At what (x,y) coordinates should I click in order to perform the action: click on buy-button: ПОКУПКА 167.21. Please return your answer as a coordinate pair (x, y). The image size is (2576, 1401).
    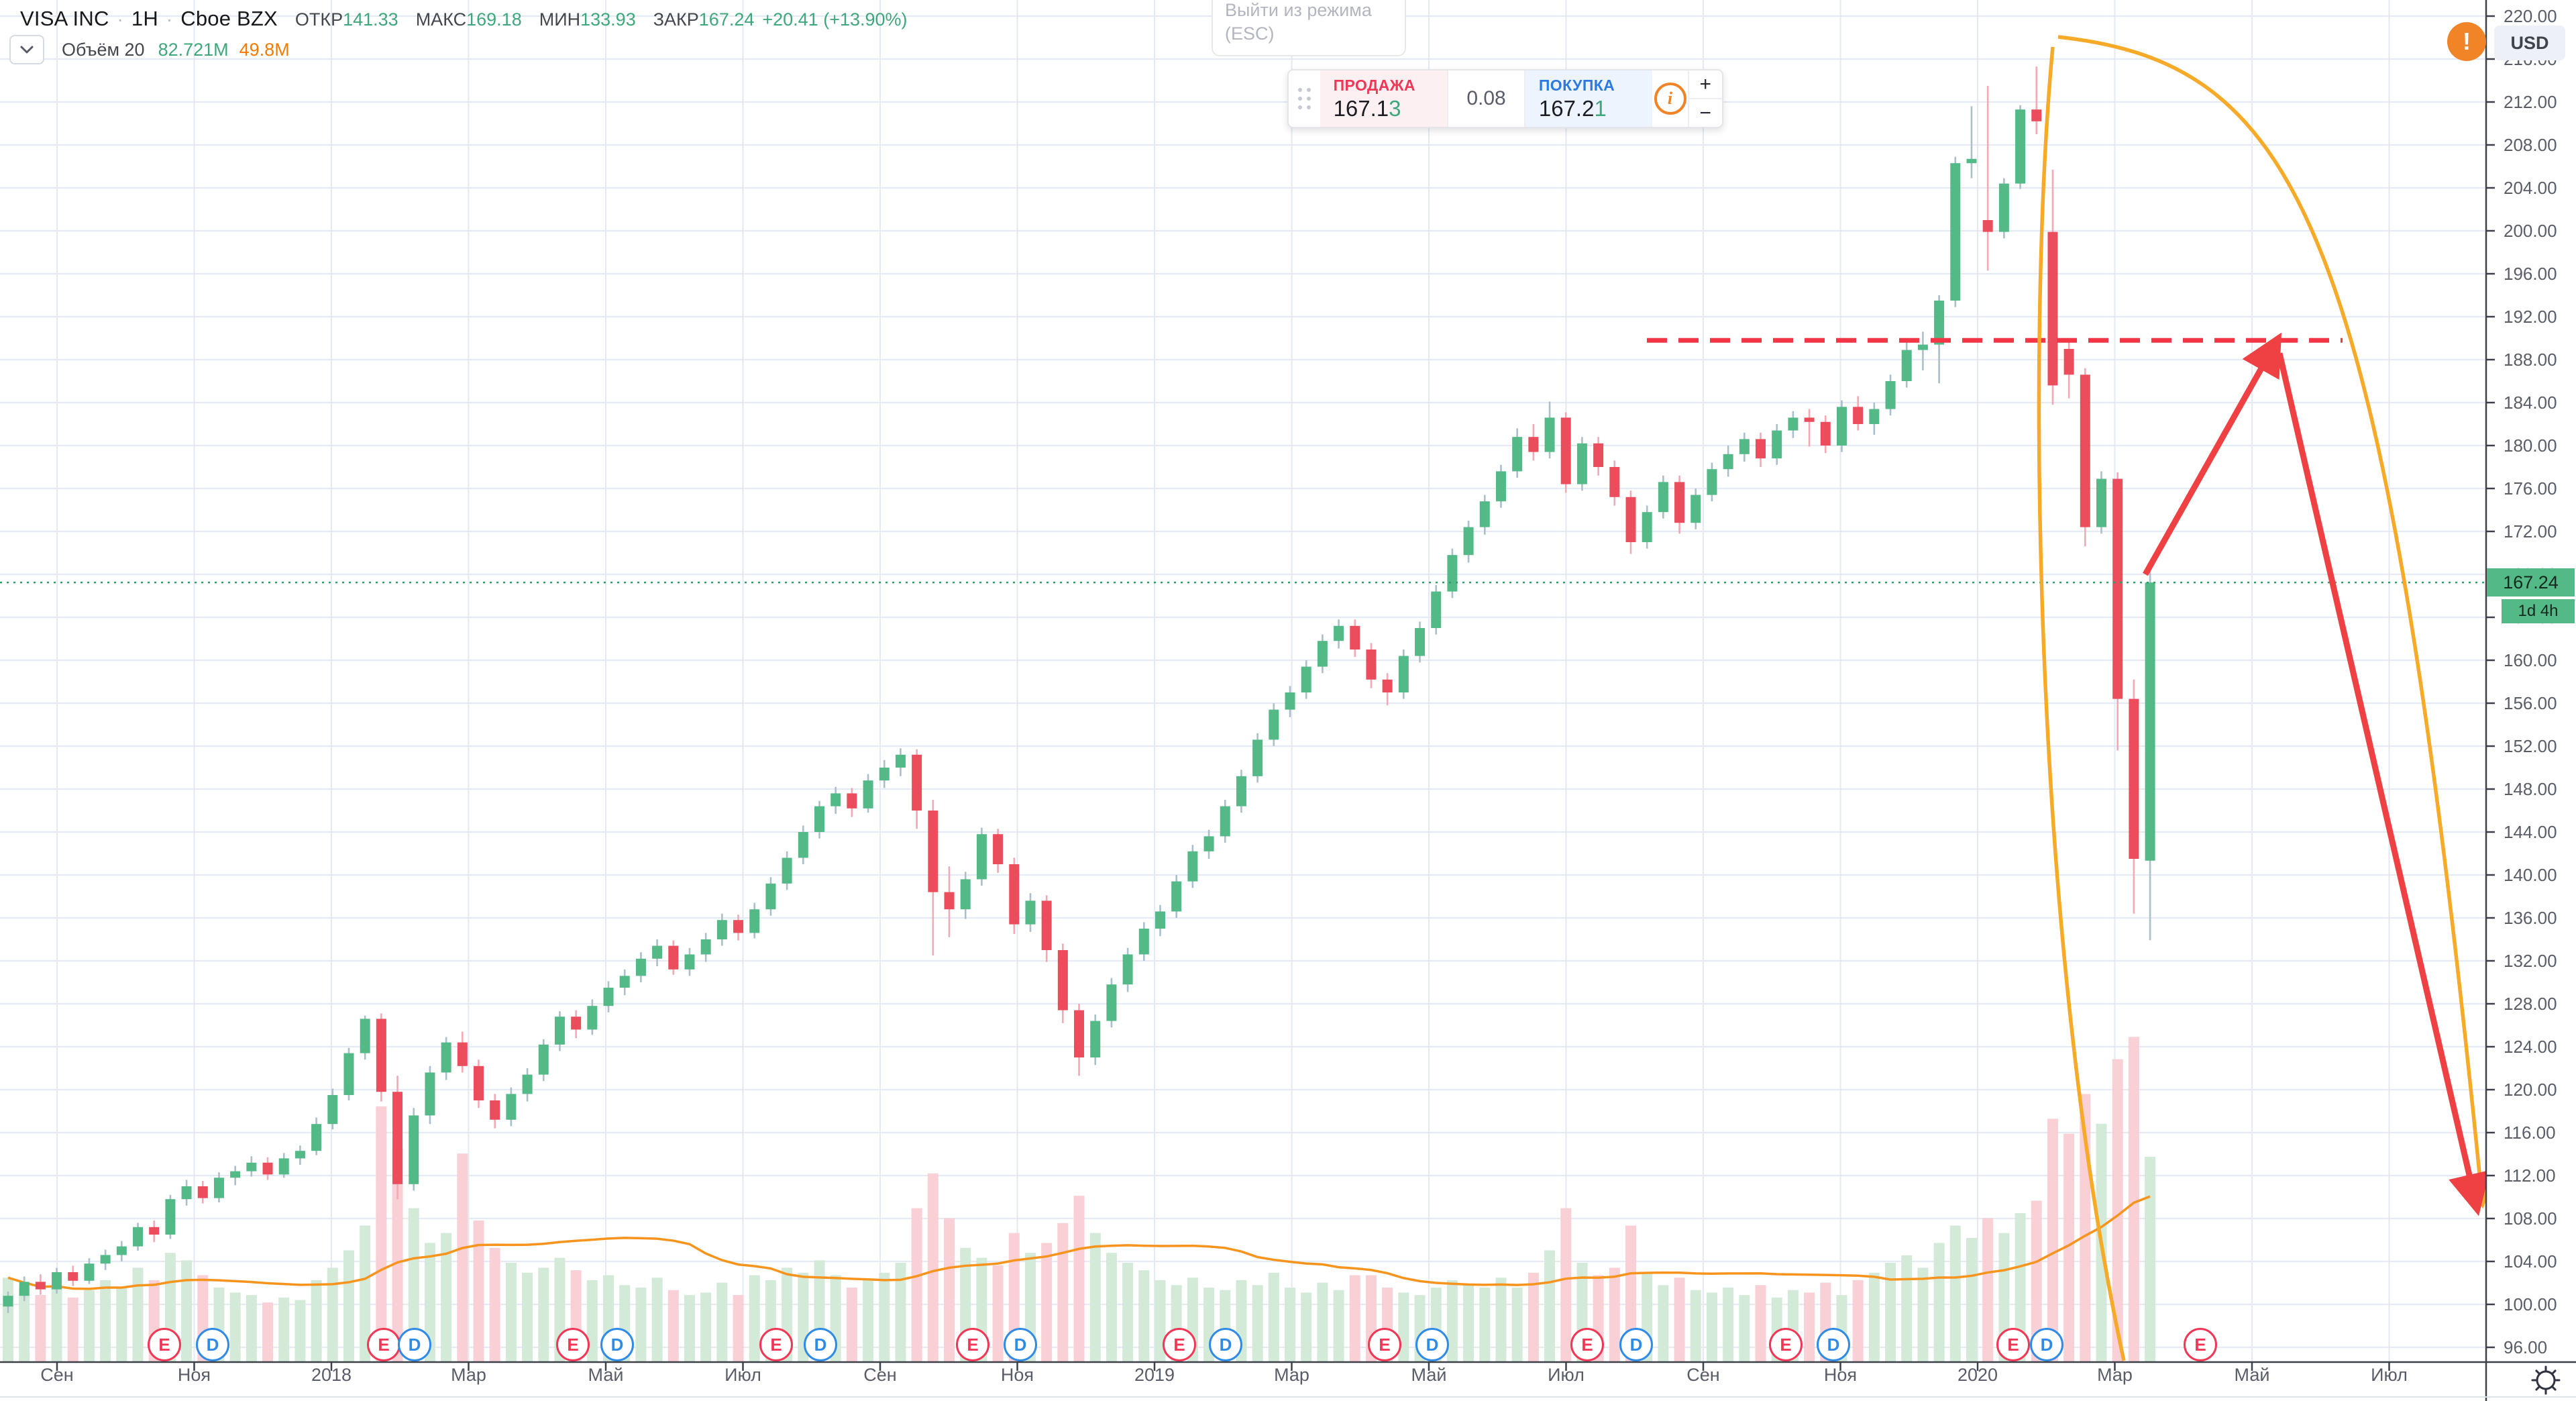
    Looking at the image, I should click on (1589, 98).